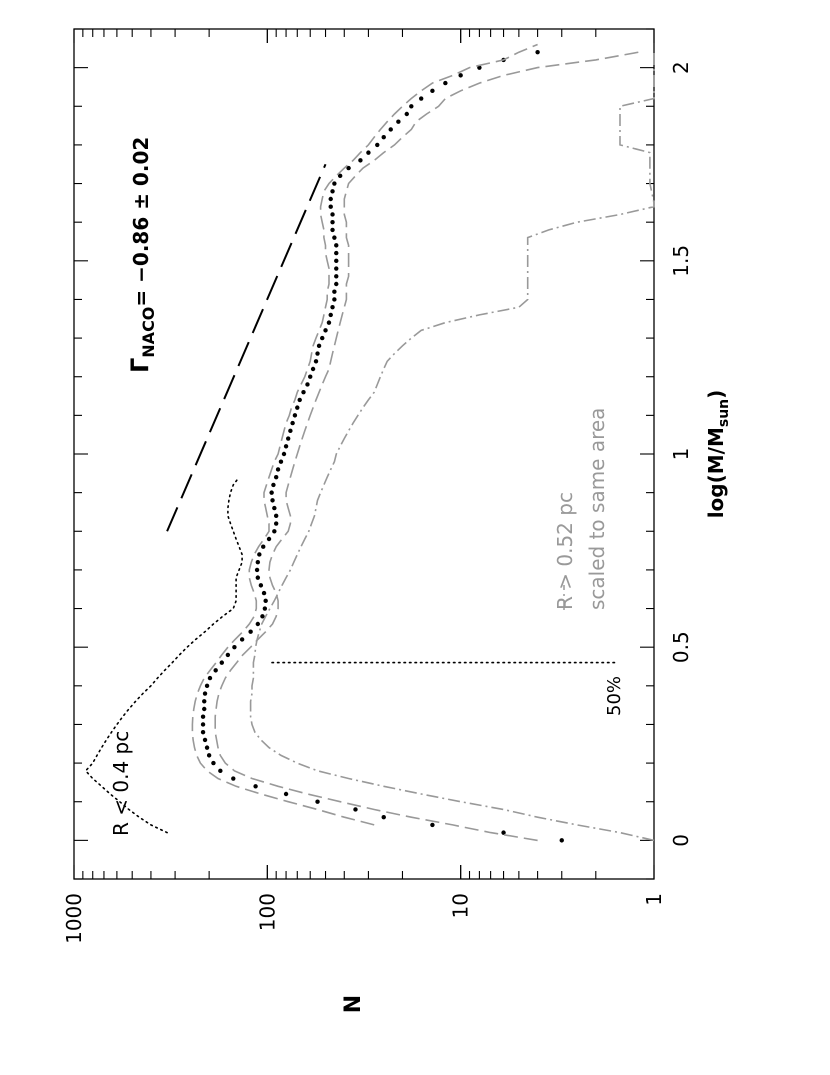 This screenshot has width=830, height=1075. I want to click on y-axis-label: N, so click(353, 1004).